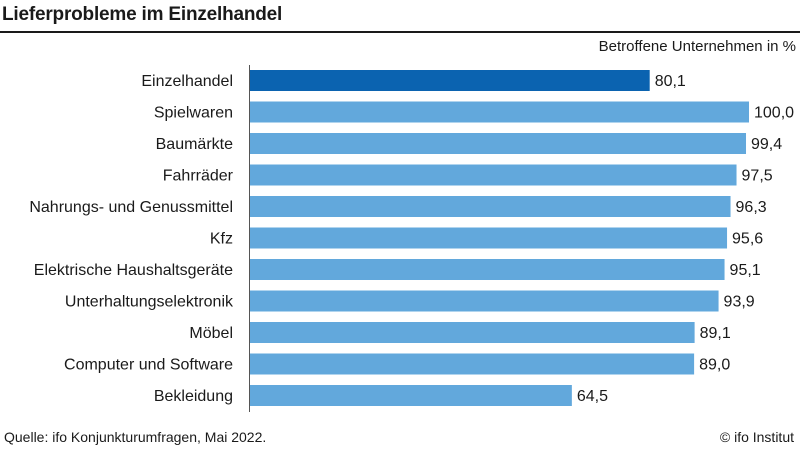 The image size is (800, 450). What do you see at coordinates (739, 302) in the screenshot?
I see `value-label-7: 93,9` at bounding box center [739, 302].